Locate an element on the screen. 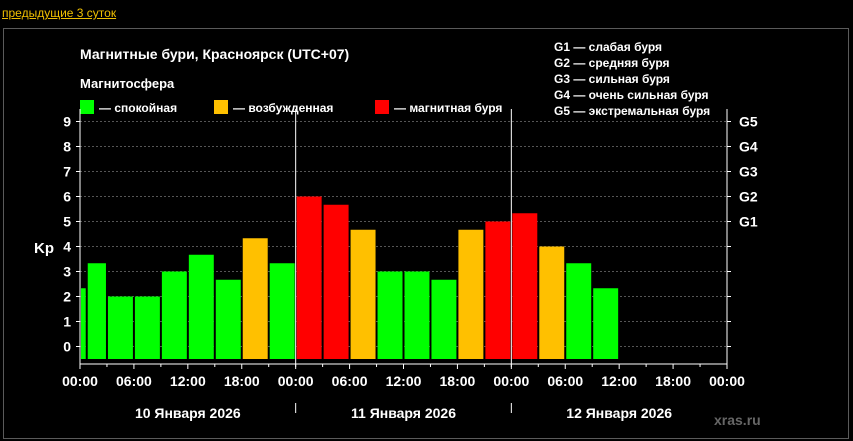 The image size is (853, 441). x-tick-label-0: 00:00 is located at coordinates (80, 381).